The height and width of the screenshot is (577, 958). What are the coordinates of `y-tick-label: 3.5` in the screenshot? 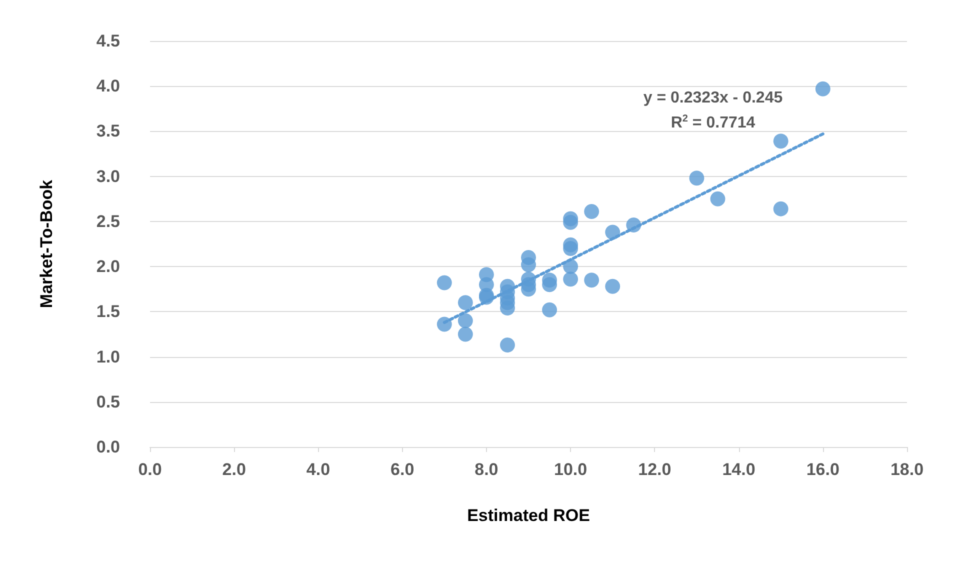 It's located at (108, 131).